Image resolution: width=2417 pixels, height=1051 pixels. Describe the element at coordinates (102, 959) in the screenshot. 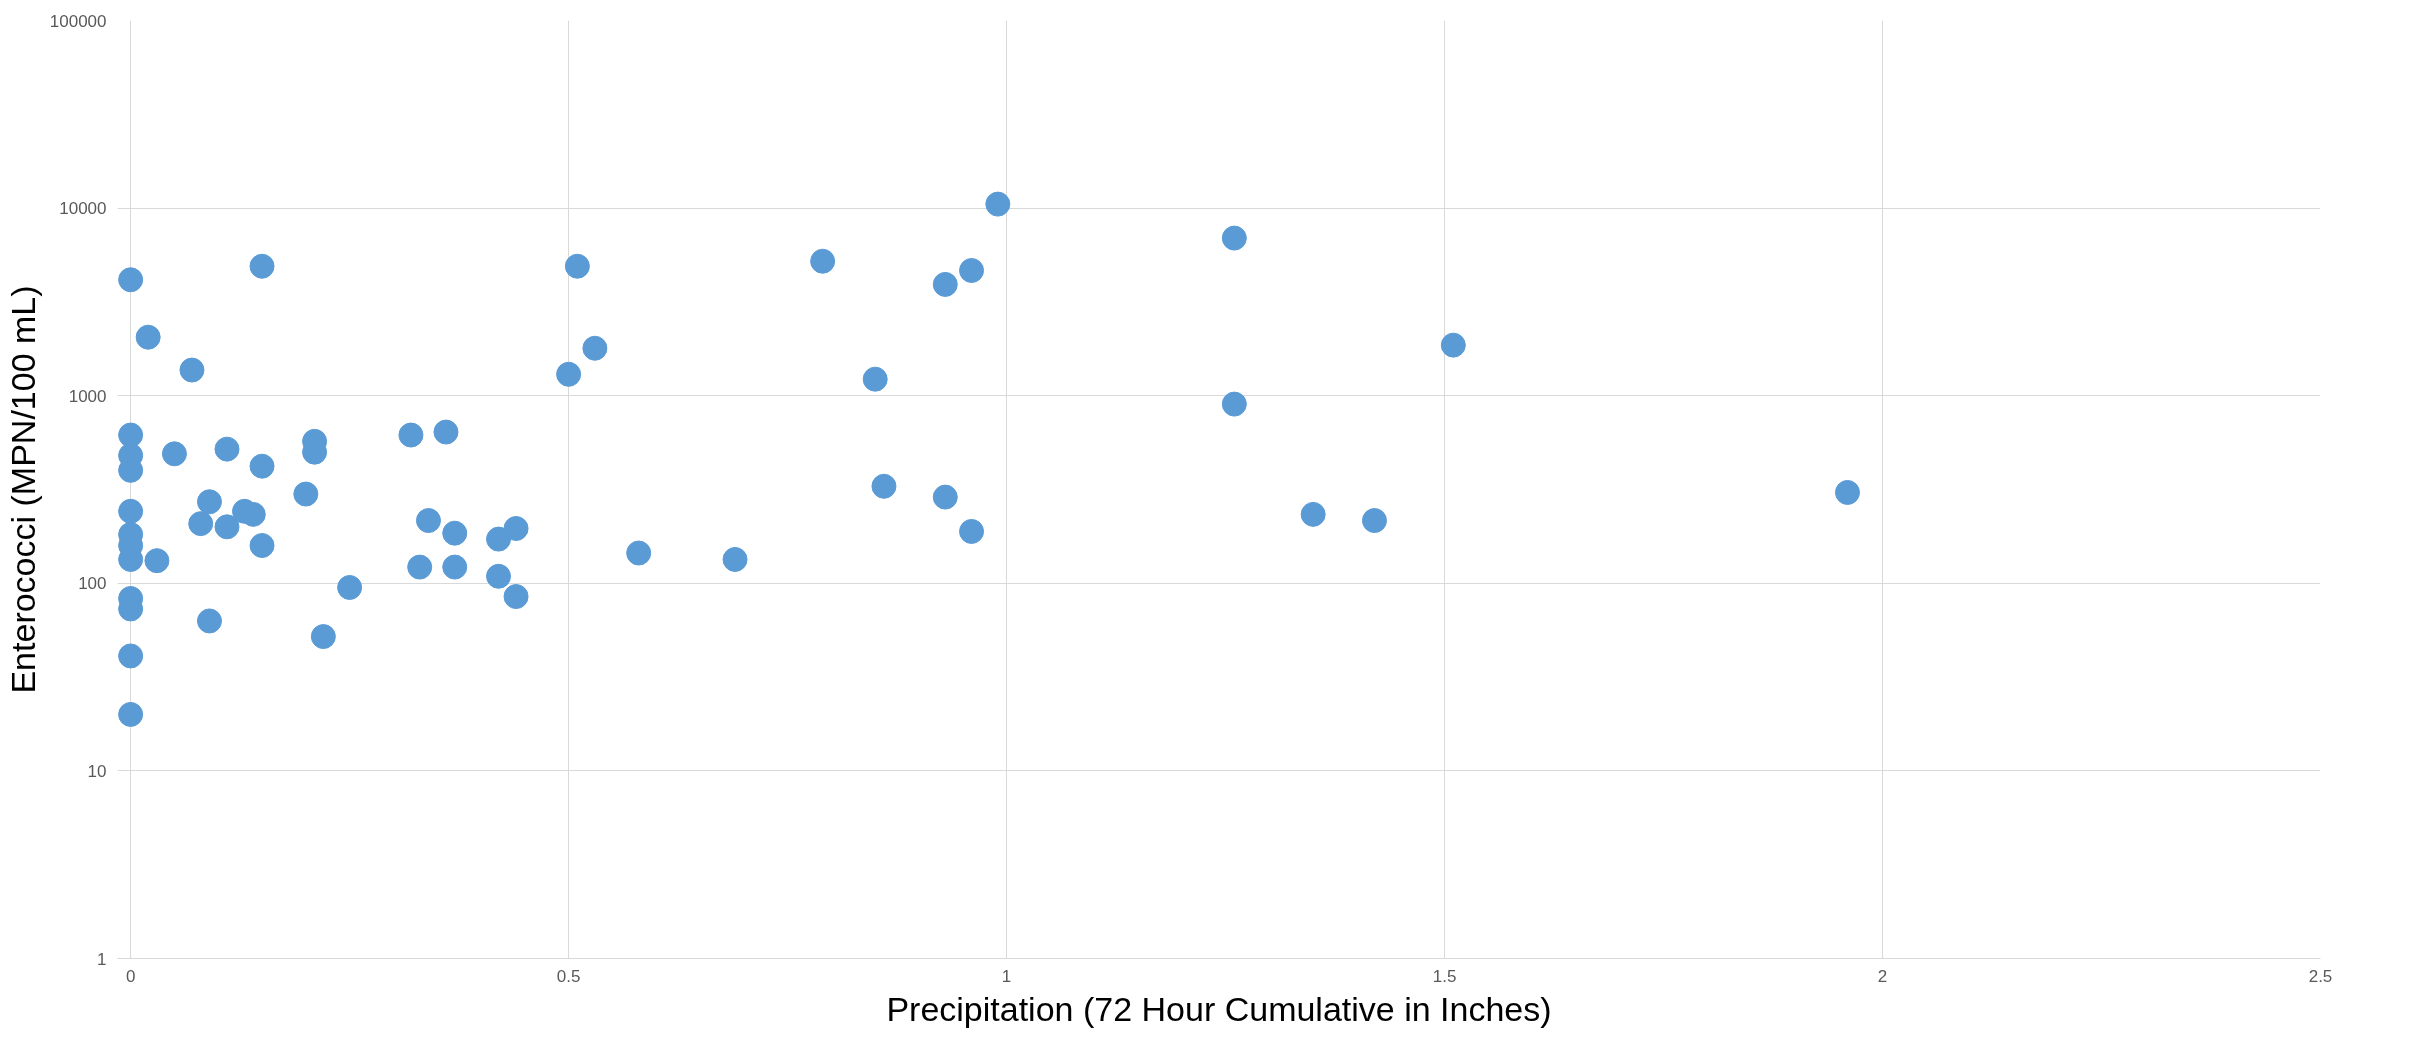

I see `y-tick-label: 1` at that location.